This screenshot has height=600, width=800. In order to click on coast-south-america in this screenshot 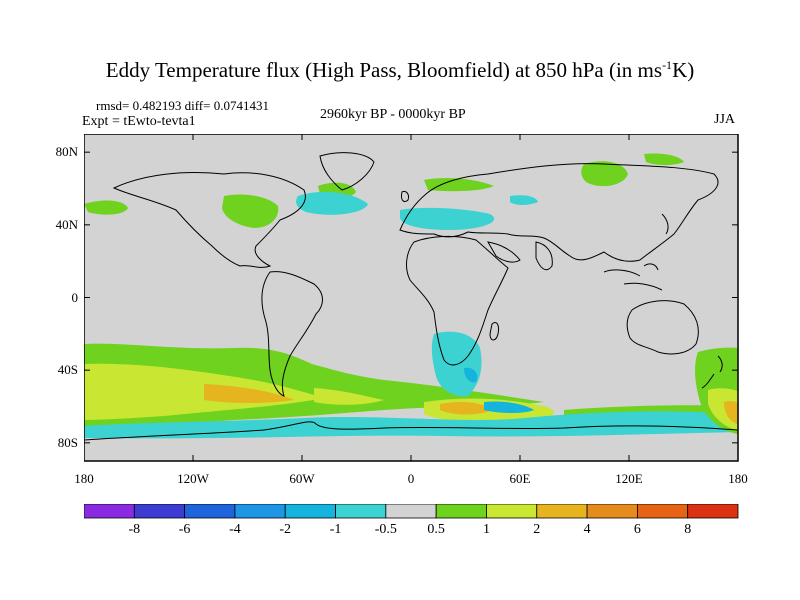, I will do `click(292, 334)`.